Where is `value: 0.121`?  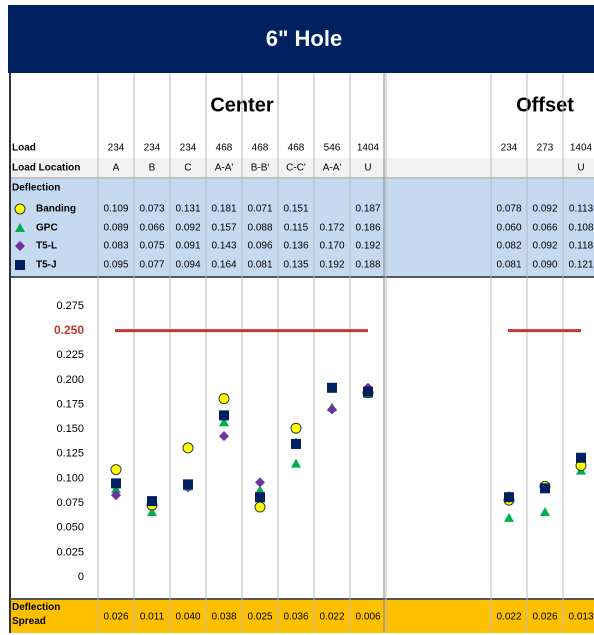
value: 0.121 is located at coordinates (580, 265).